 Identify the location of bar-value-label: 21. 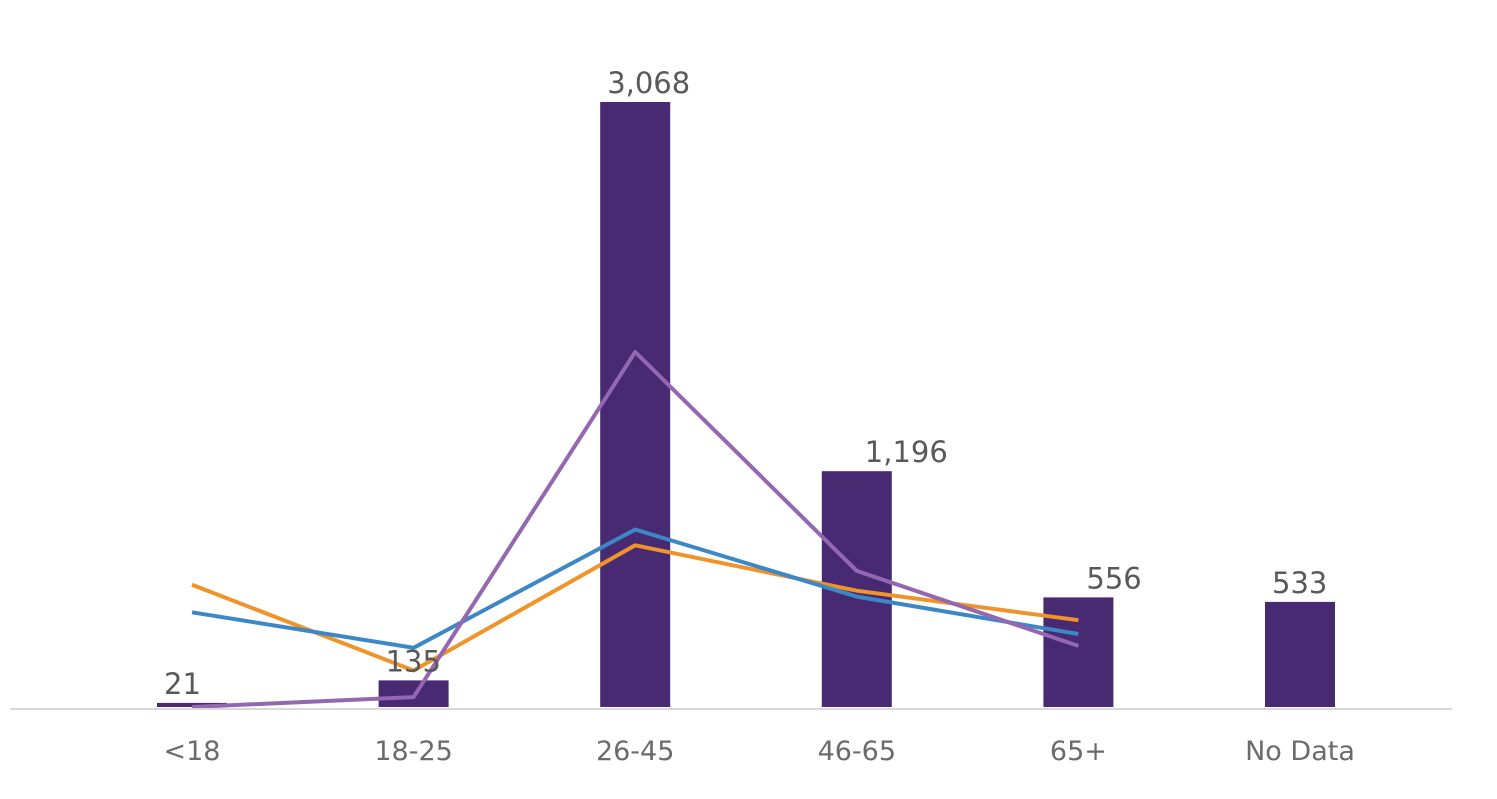
(182, 684).